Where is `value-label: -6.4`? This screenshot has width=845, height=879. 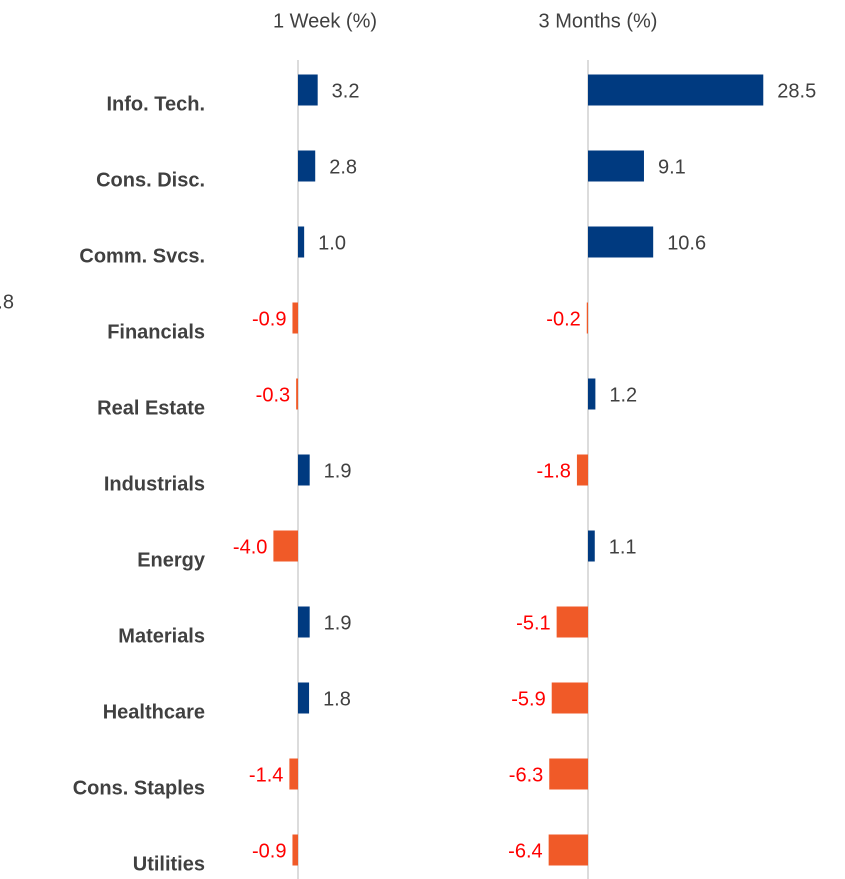 value-label: -6.4 is located at coordinates (525, 851).